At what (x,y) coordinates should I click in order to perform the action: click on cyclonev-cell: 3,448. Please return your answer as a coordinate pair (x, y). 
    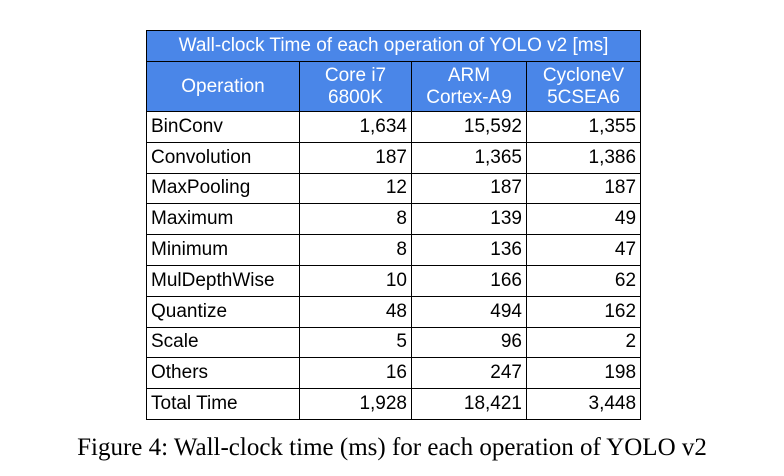
    Looking at the image, I should click on (583, 404).